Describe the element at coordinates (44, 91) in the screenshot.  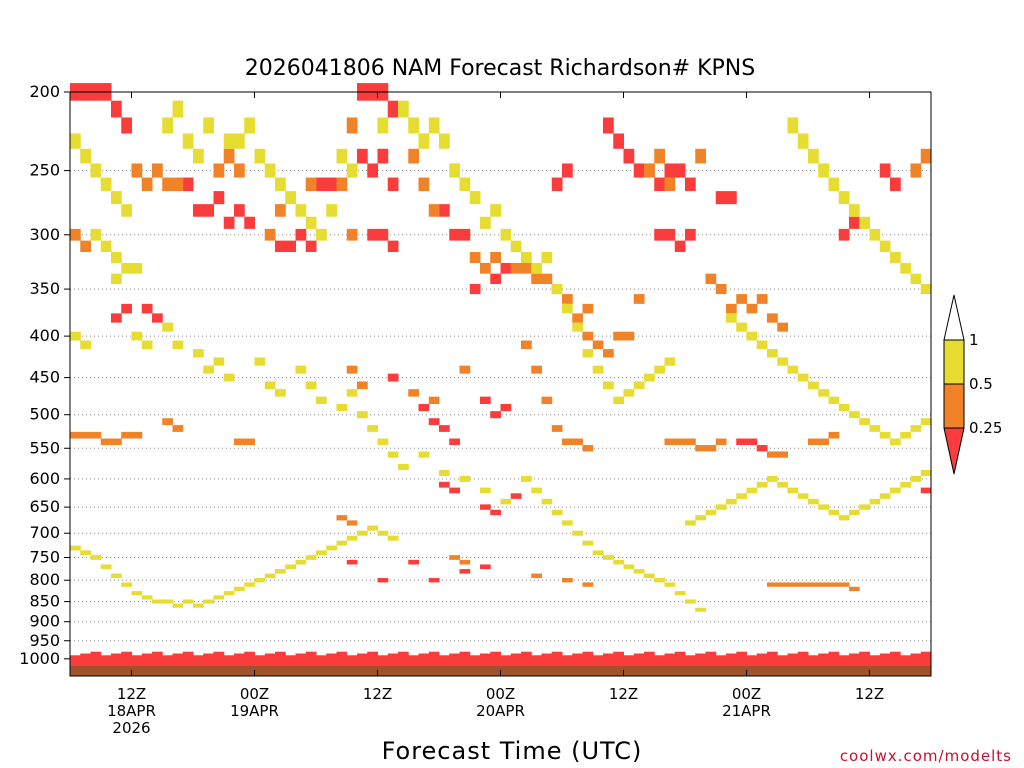
I see `y-tick-label: 200` at that location.